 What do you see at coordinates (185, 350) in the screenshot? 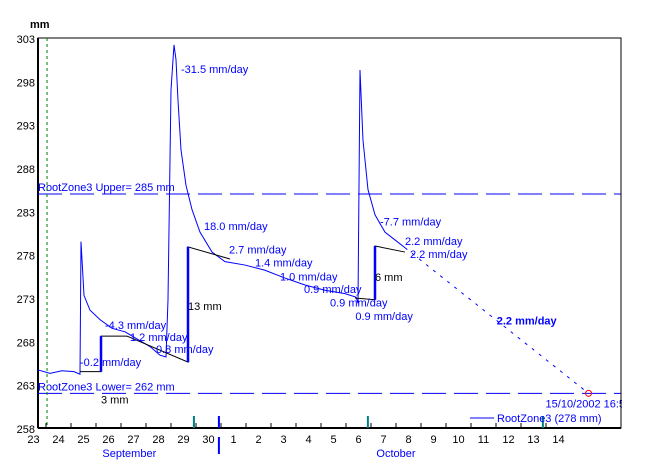
I see `rate-annotation: 0.8 mm/day` at bounding box center [185, 350].